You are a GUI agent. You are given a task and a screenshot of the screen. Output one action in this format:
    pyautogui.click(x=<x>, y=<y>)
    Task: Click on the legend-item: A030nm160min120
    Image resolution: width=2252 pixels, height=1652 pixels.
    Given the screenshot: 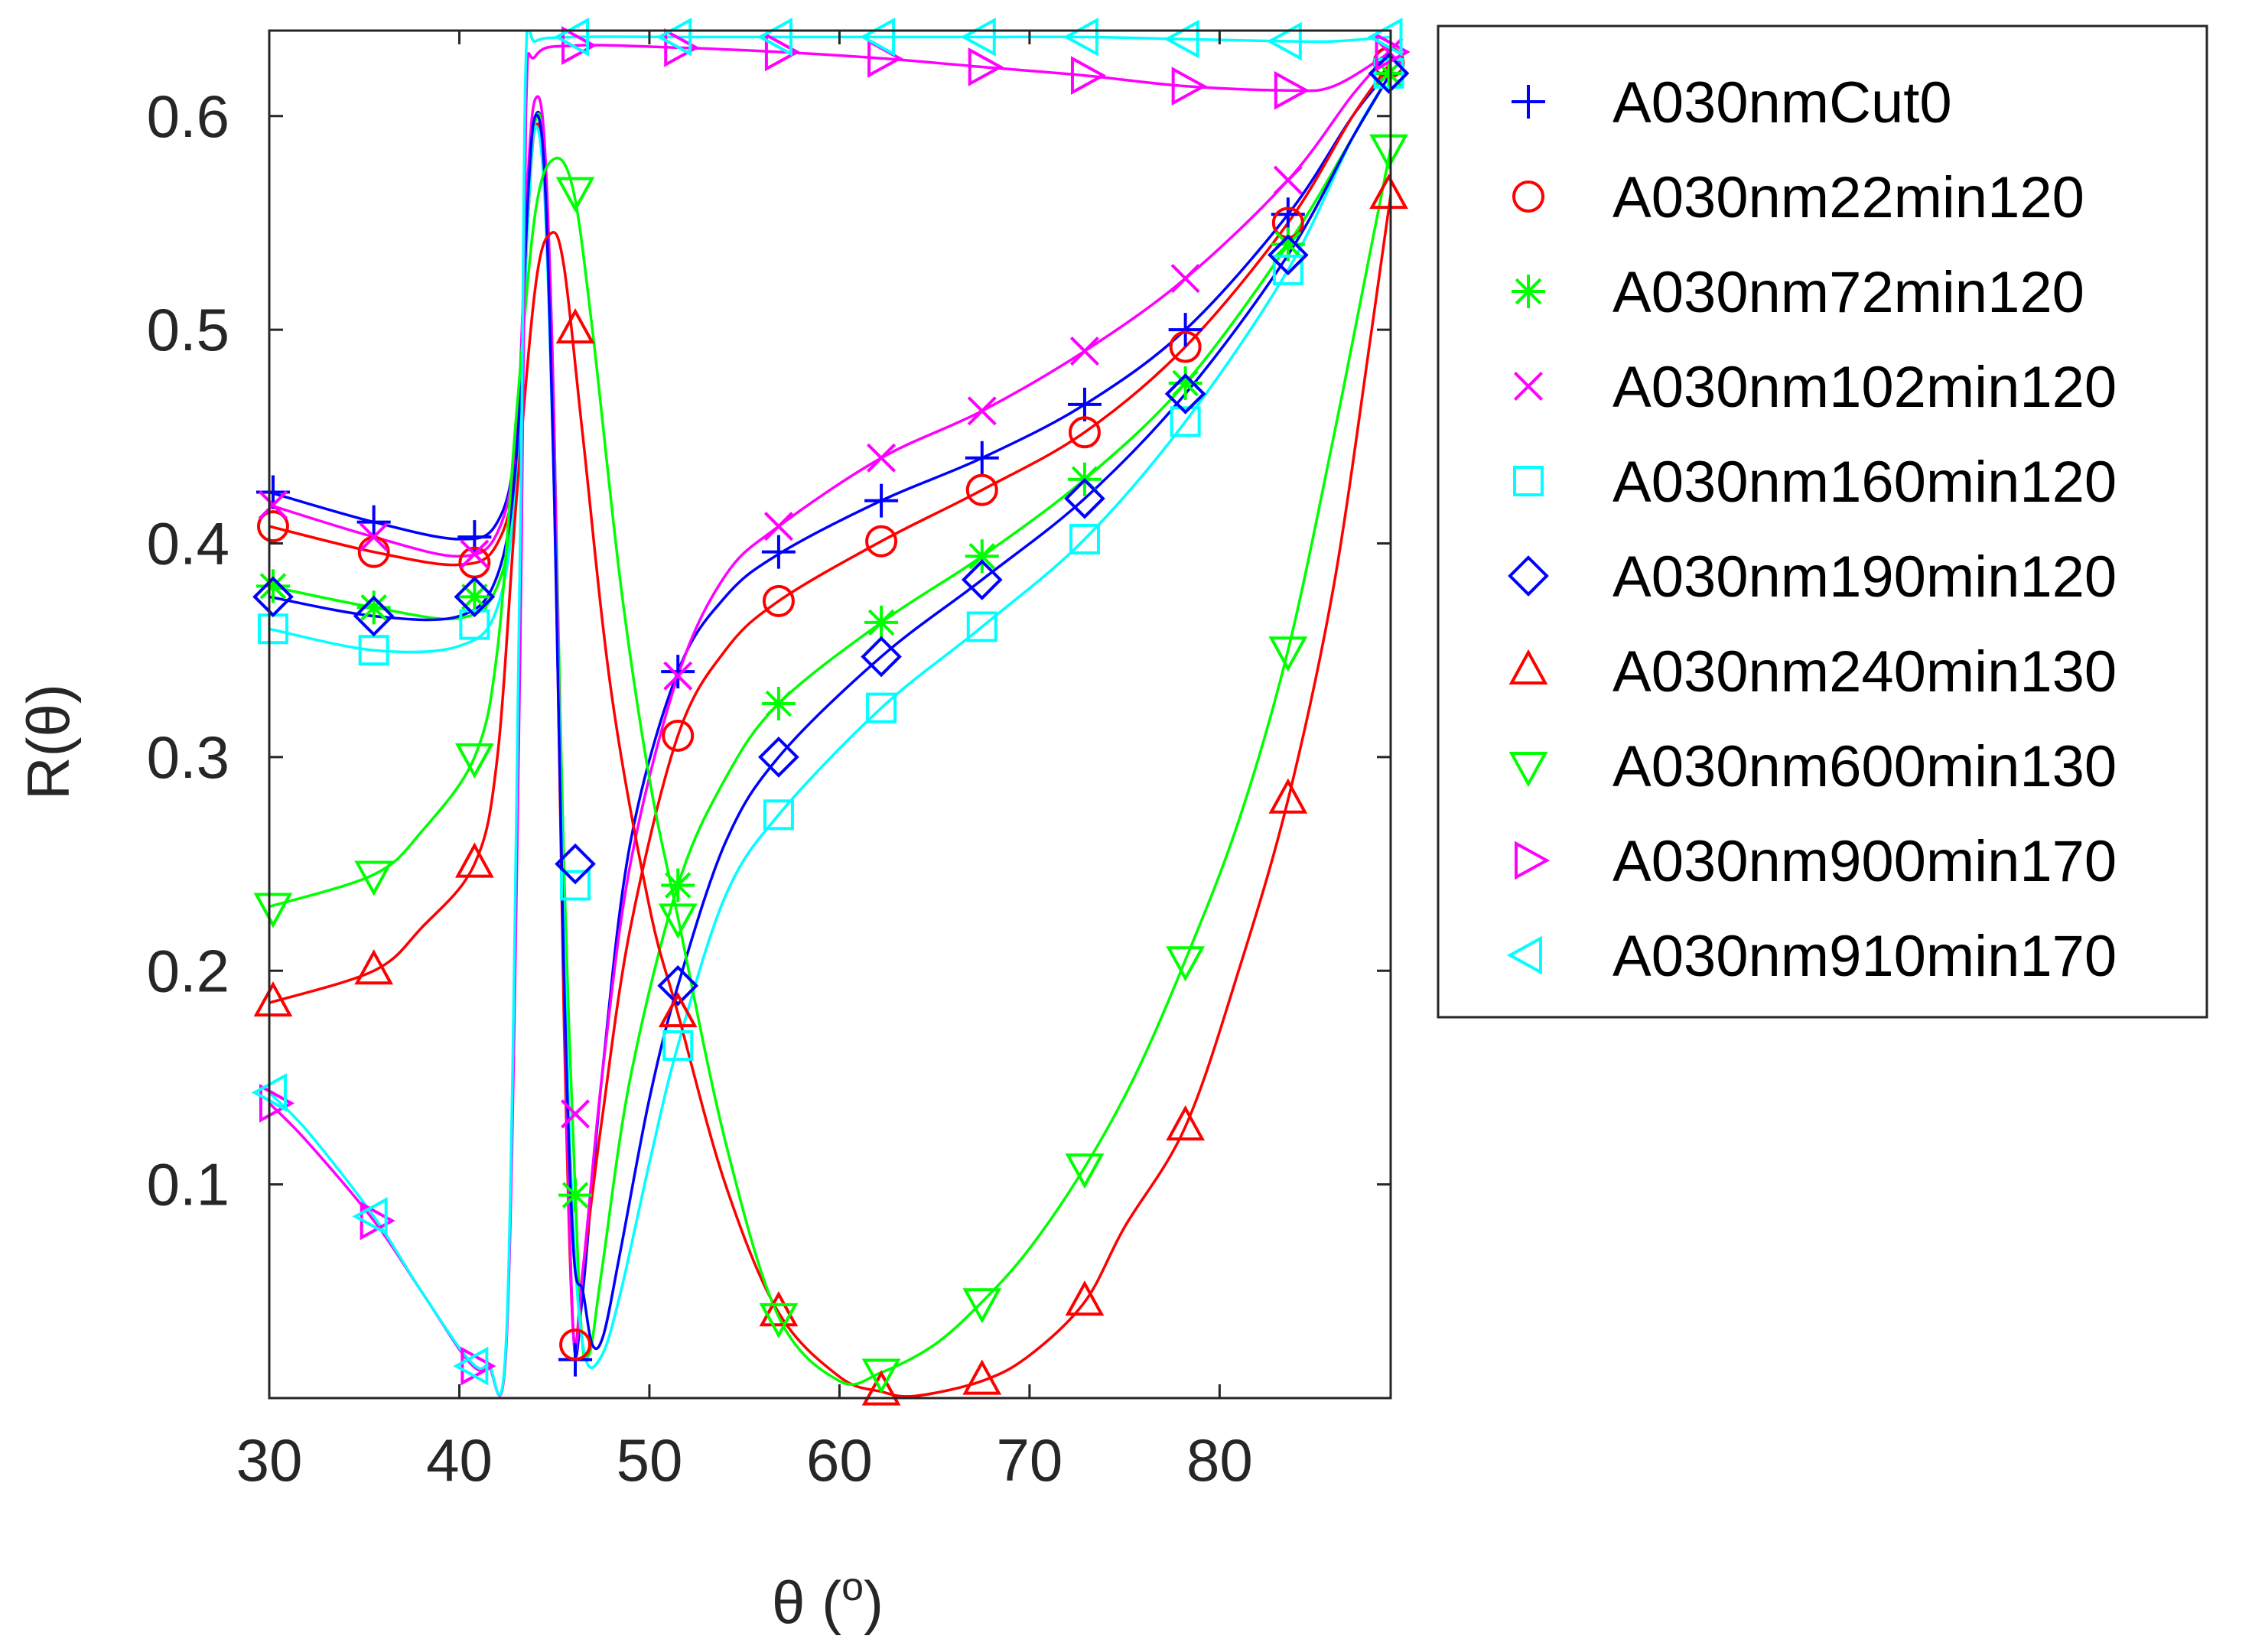 What is the action you would take?
    pyautogui.click(x=1815, y=483)
    